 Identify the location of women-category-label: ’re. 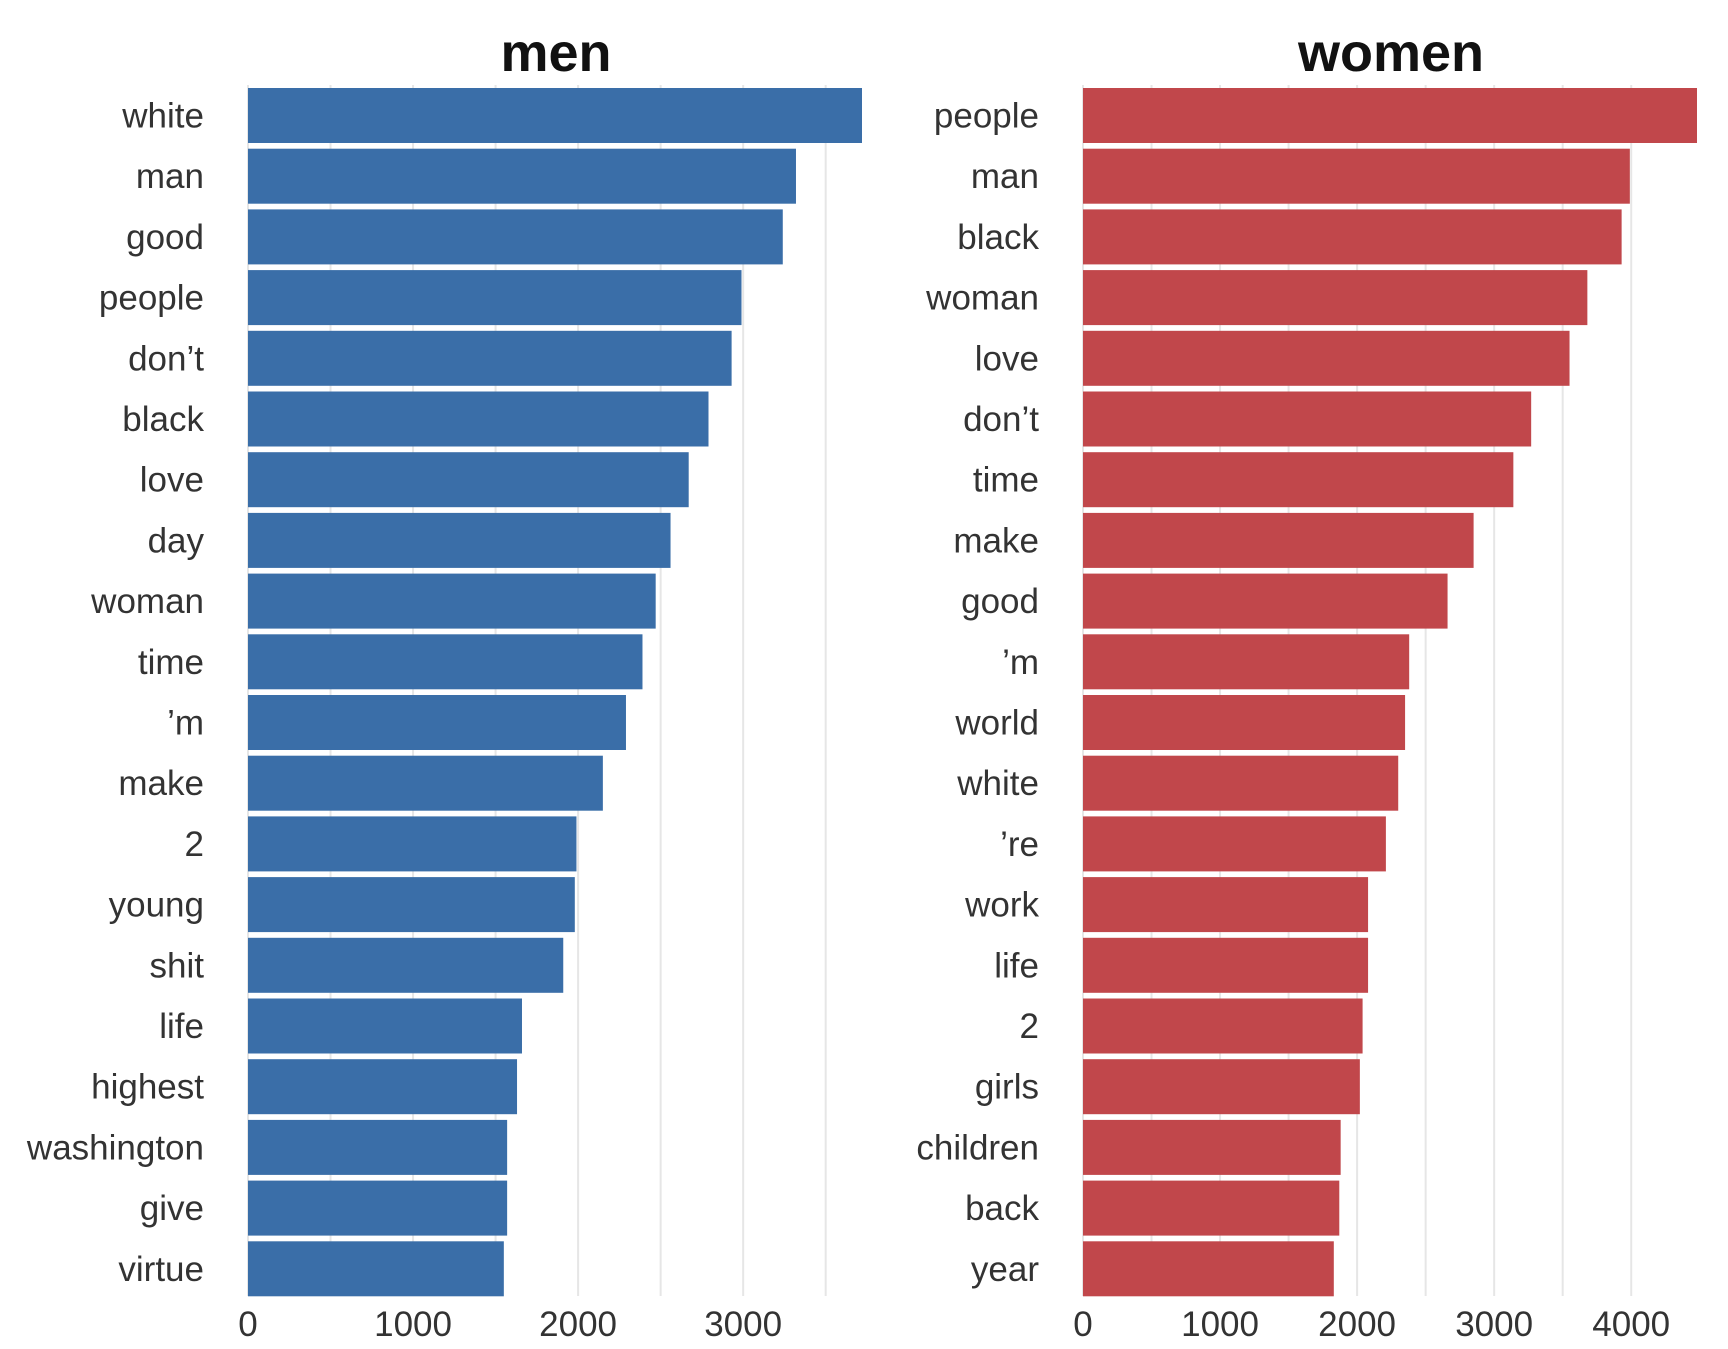
(1019, 844).